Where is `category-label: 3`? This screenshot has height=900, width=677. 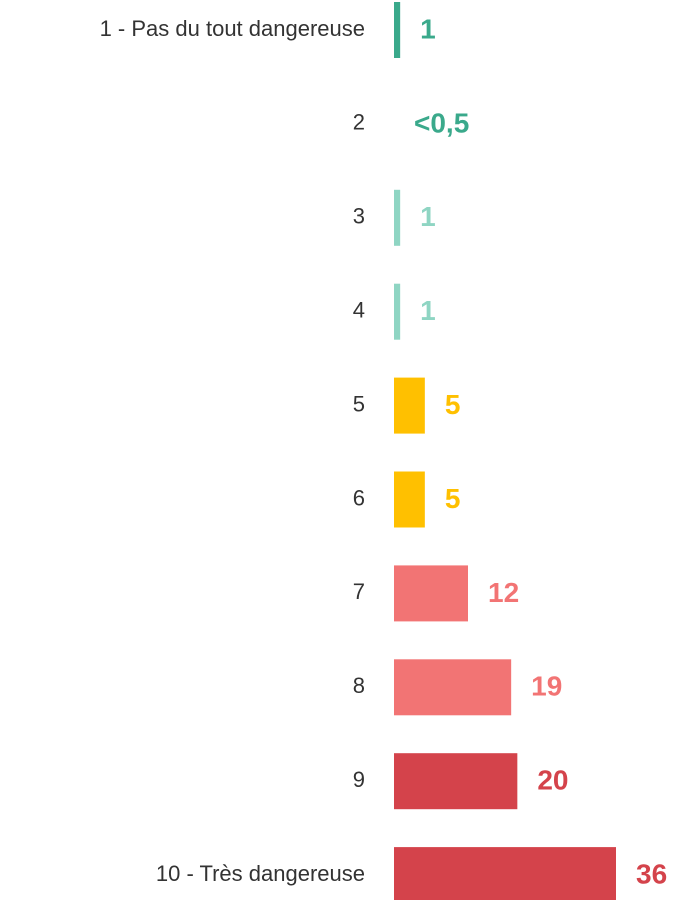
category-label: 3 is located at coordinates (359, 216).